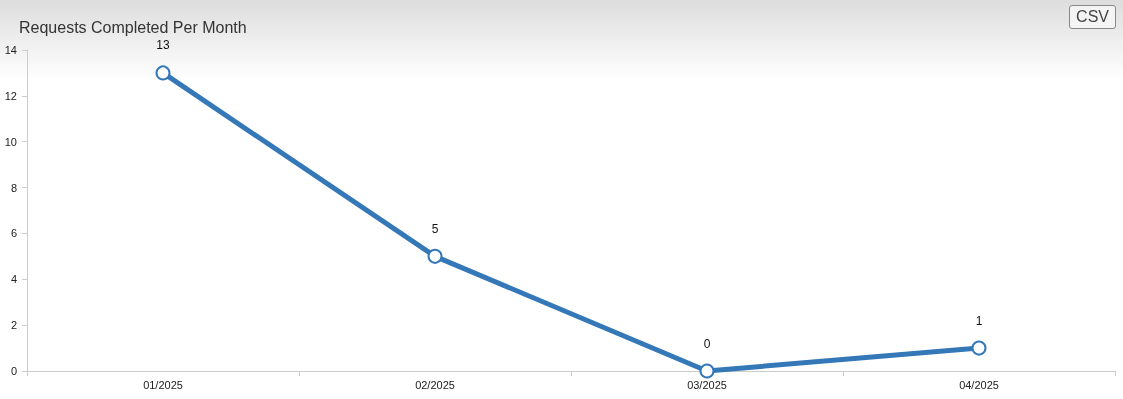  What do you see at coordinates (435, 384) in the screenshot?
I see `x-tick-label: 02/2025` at bounding box center [435, 384].